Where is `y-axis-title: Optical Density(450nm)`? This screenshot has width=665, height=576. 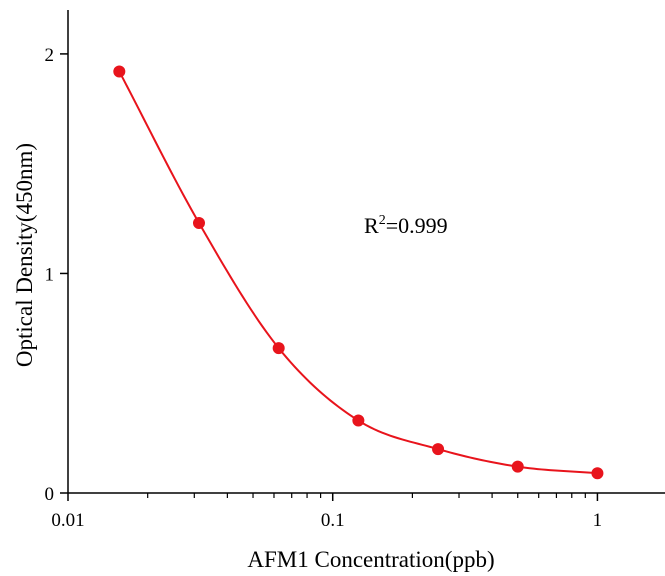 y-axis-title: Optical Density(450nm) is located at coordinates (24, 255).